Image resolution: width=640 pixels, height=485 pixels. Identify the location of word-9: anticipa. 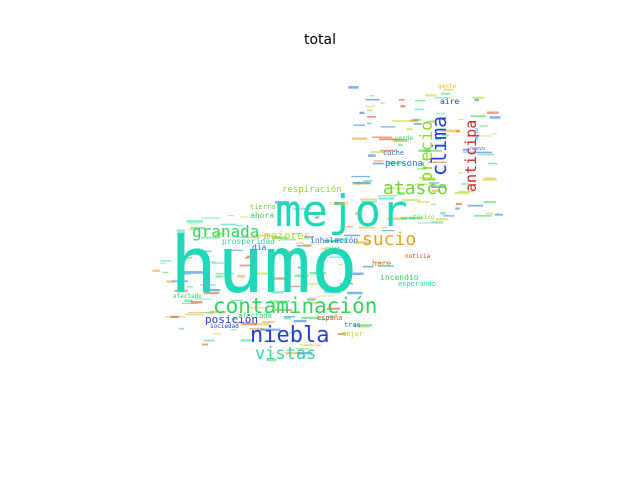
(471, 156).